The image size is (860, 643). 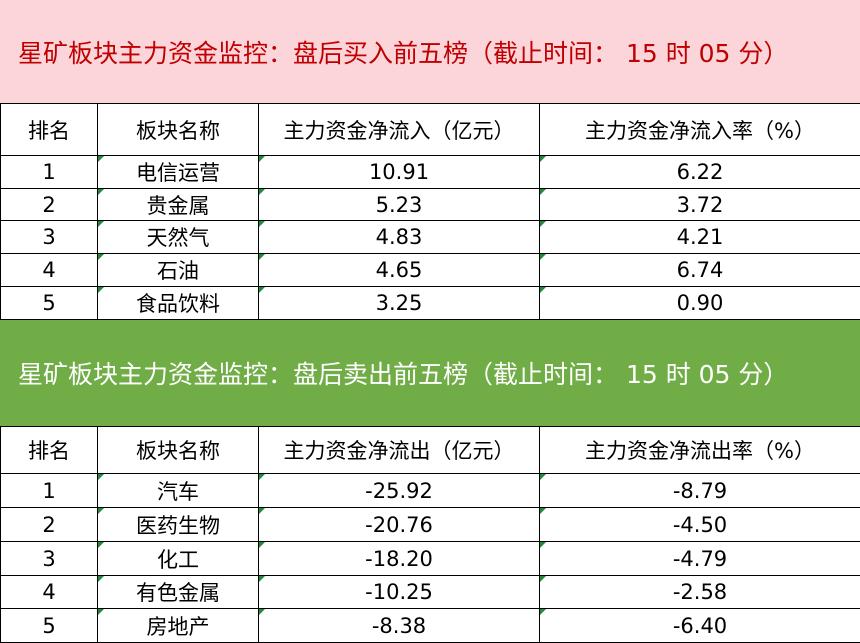 What do you see at coordinates (399, 205) in the screenshot?
I see `table-cell: 5.23` at bounding box center [399, 205].